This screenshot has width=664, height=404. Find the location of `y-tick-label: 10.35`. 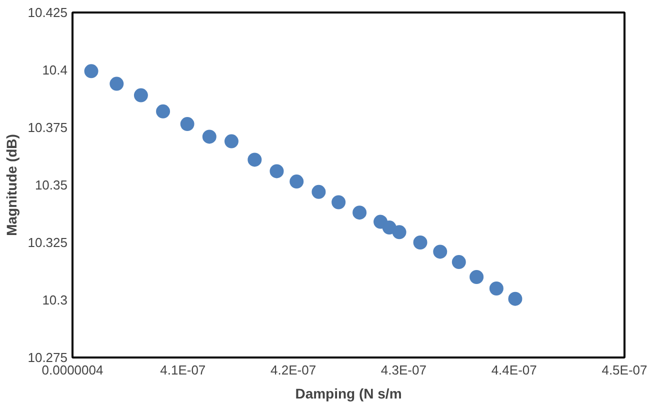

y-tick-label: 10.35 is located at coordinates (51, 185).